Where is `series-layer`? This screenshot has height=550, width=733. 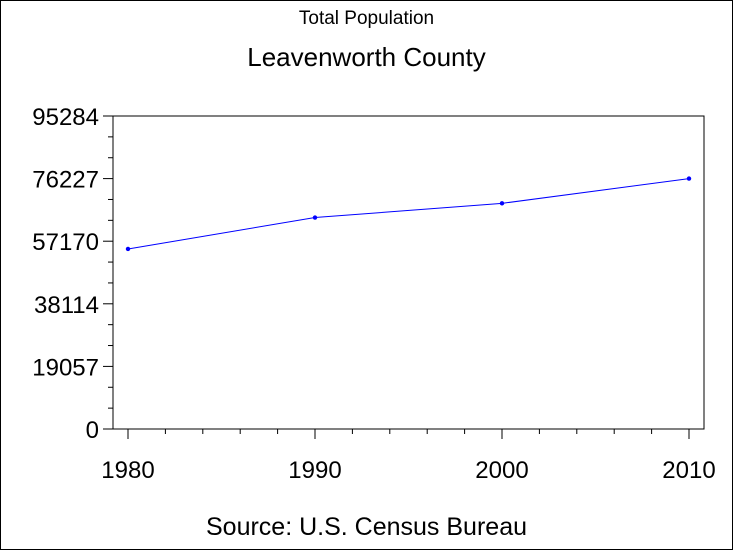
series-layer is located at coordinates (408, 214).